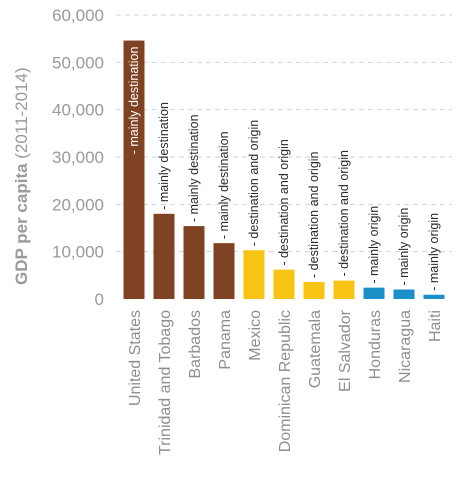 This screenshot has height=500, width=462. Describe the element at coordinates (21, 224) in the screenshot. I see `y-axis-label-bold: GDP per capita` at that location.